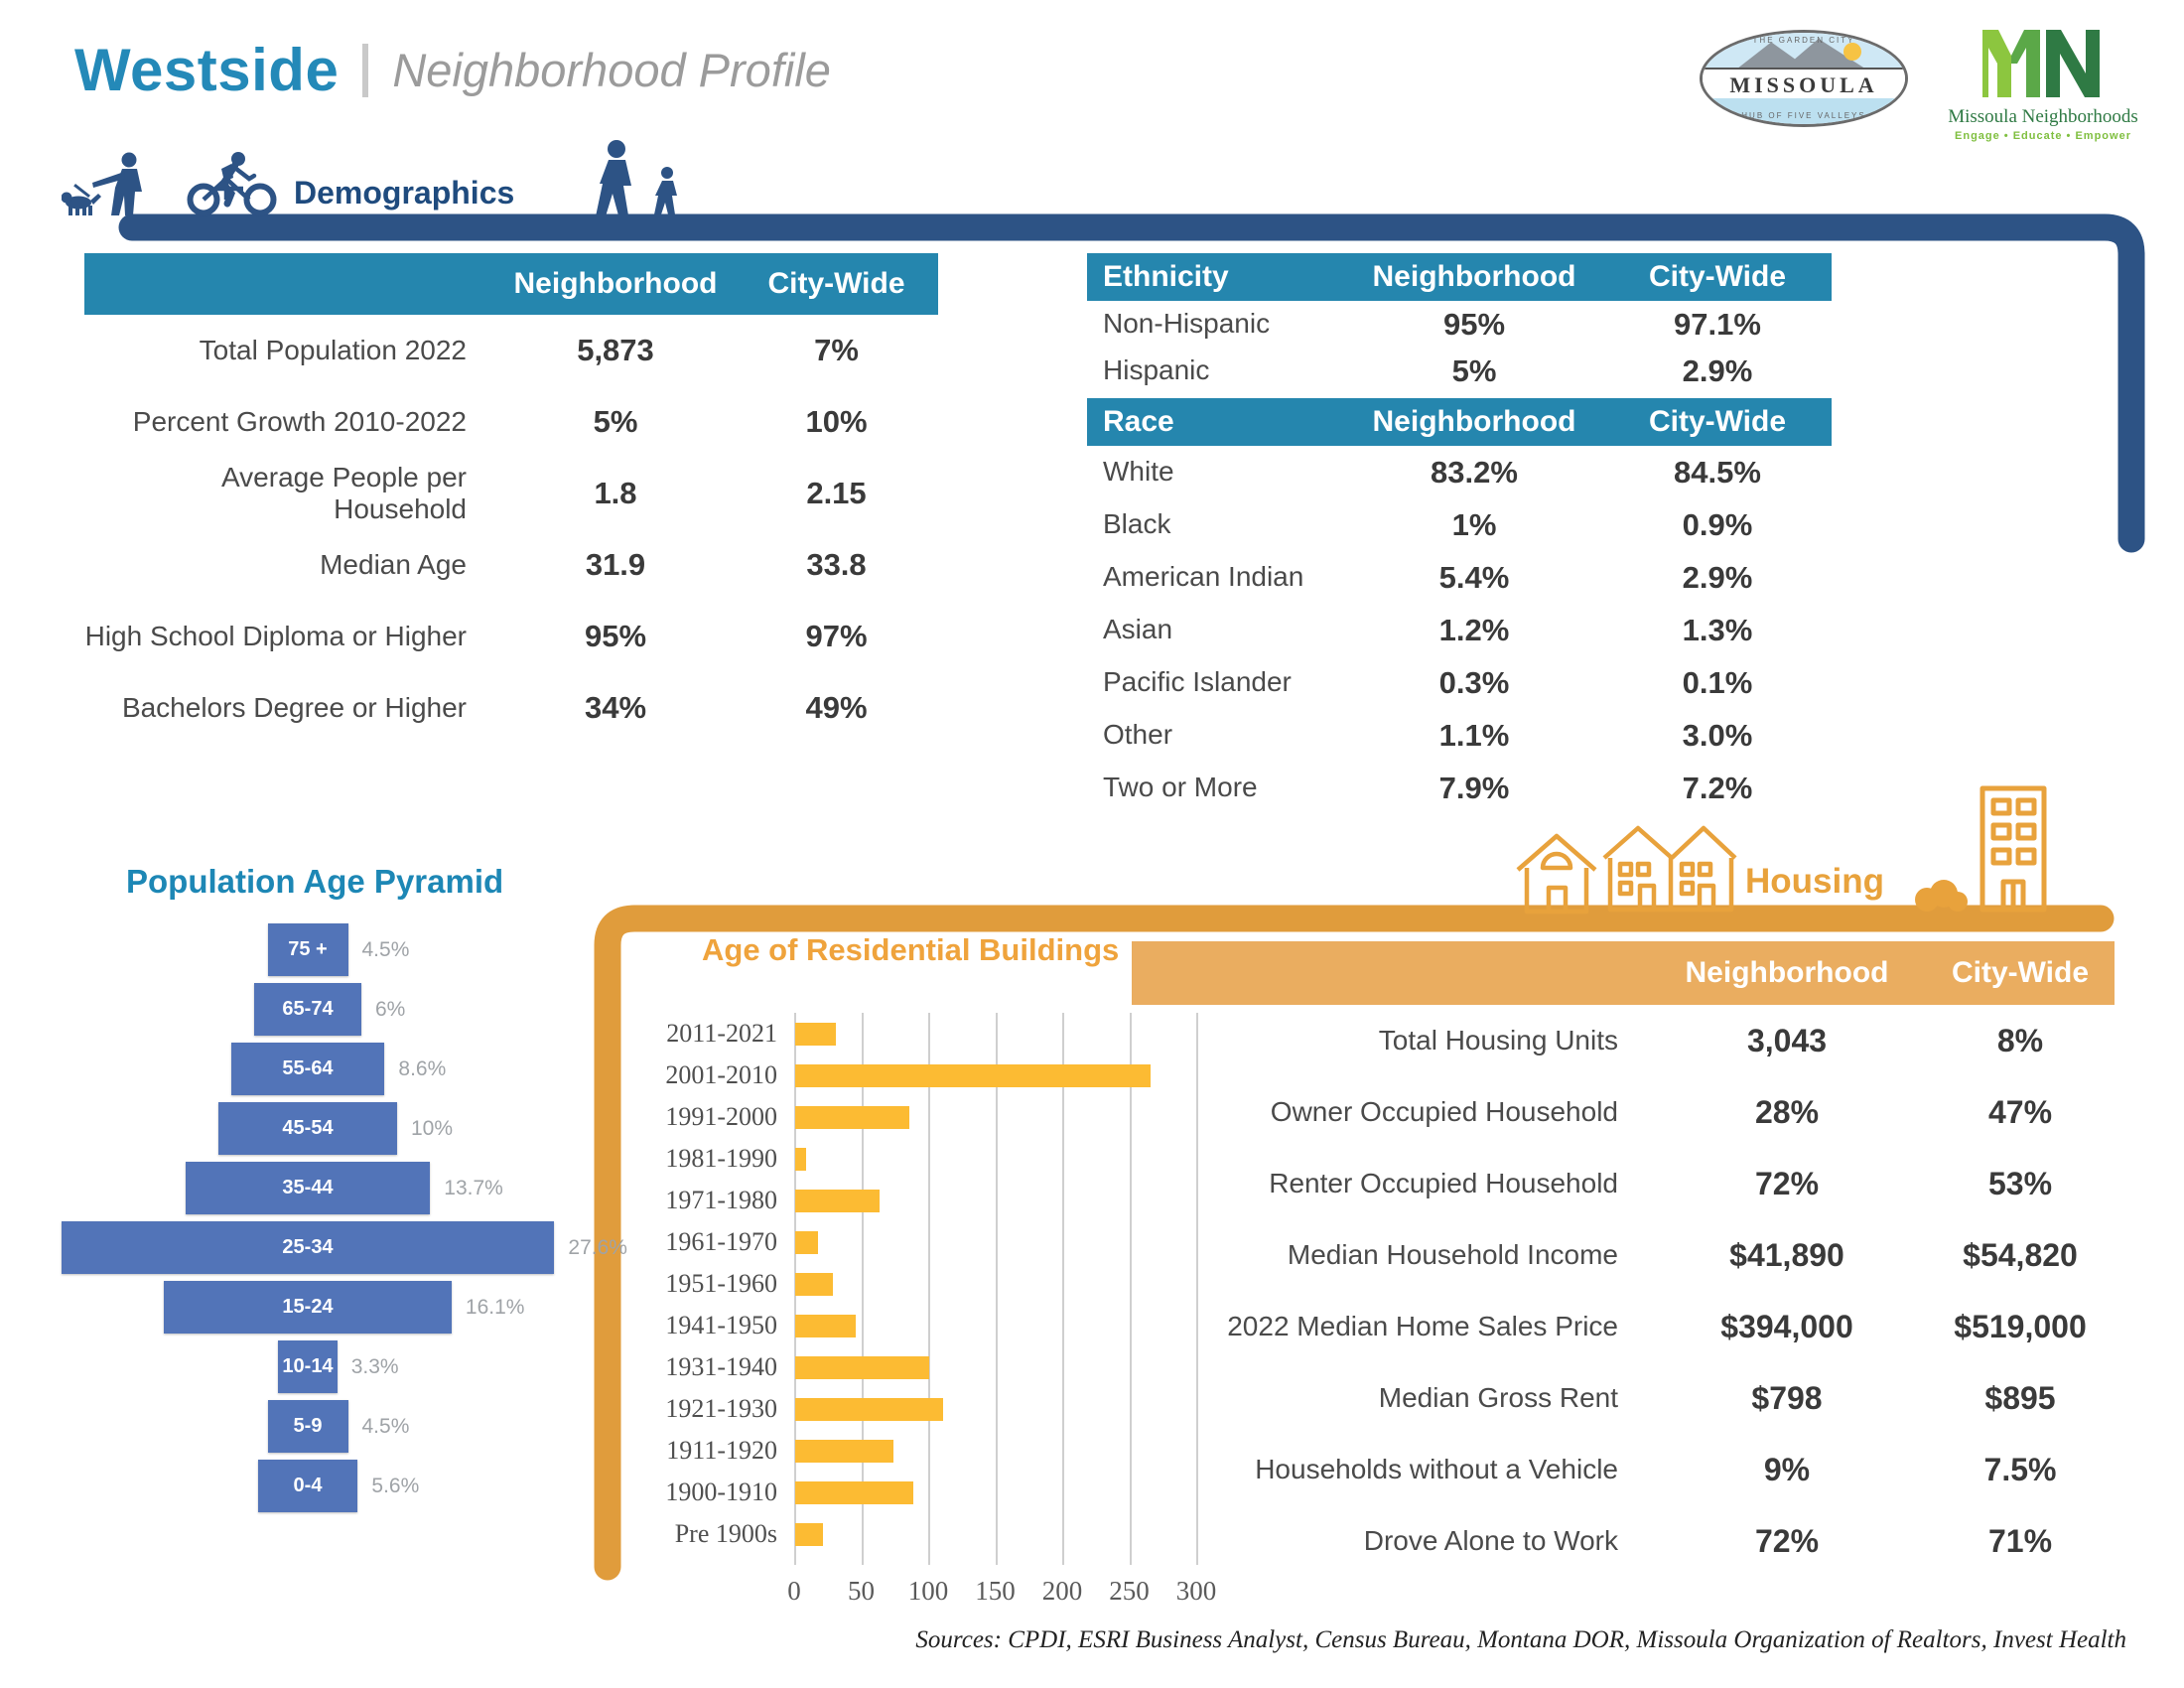 The height and width of the screenshot is (1688, 2184). Describe the element at coordinates (615, 707) in the screenshot. I see `neighborhood-value: 34%` at that location.